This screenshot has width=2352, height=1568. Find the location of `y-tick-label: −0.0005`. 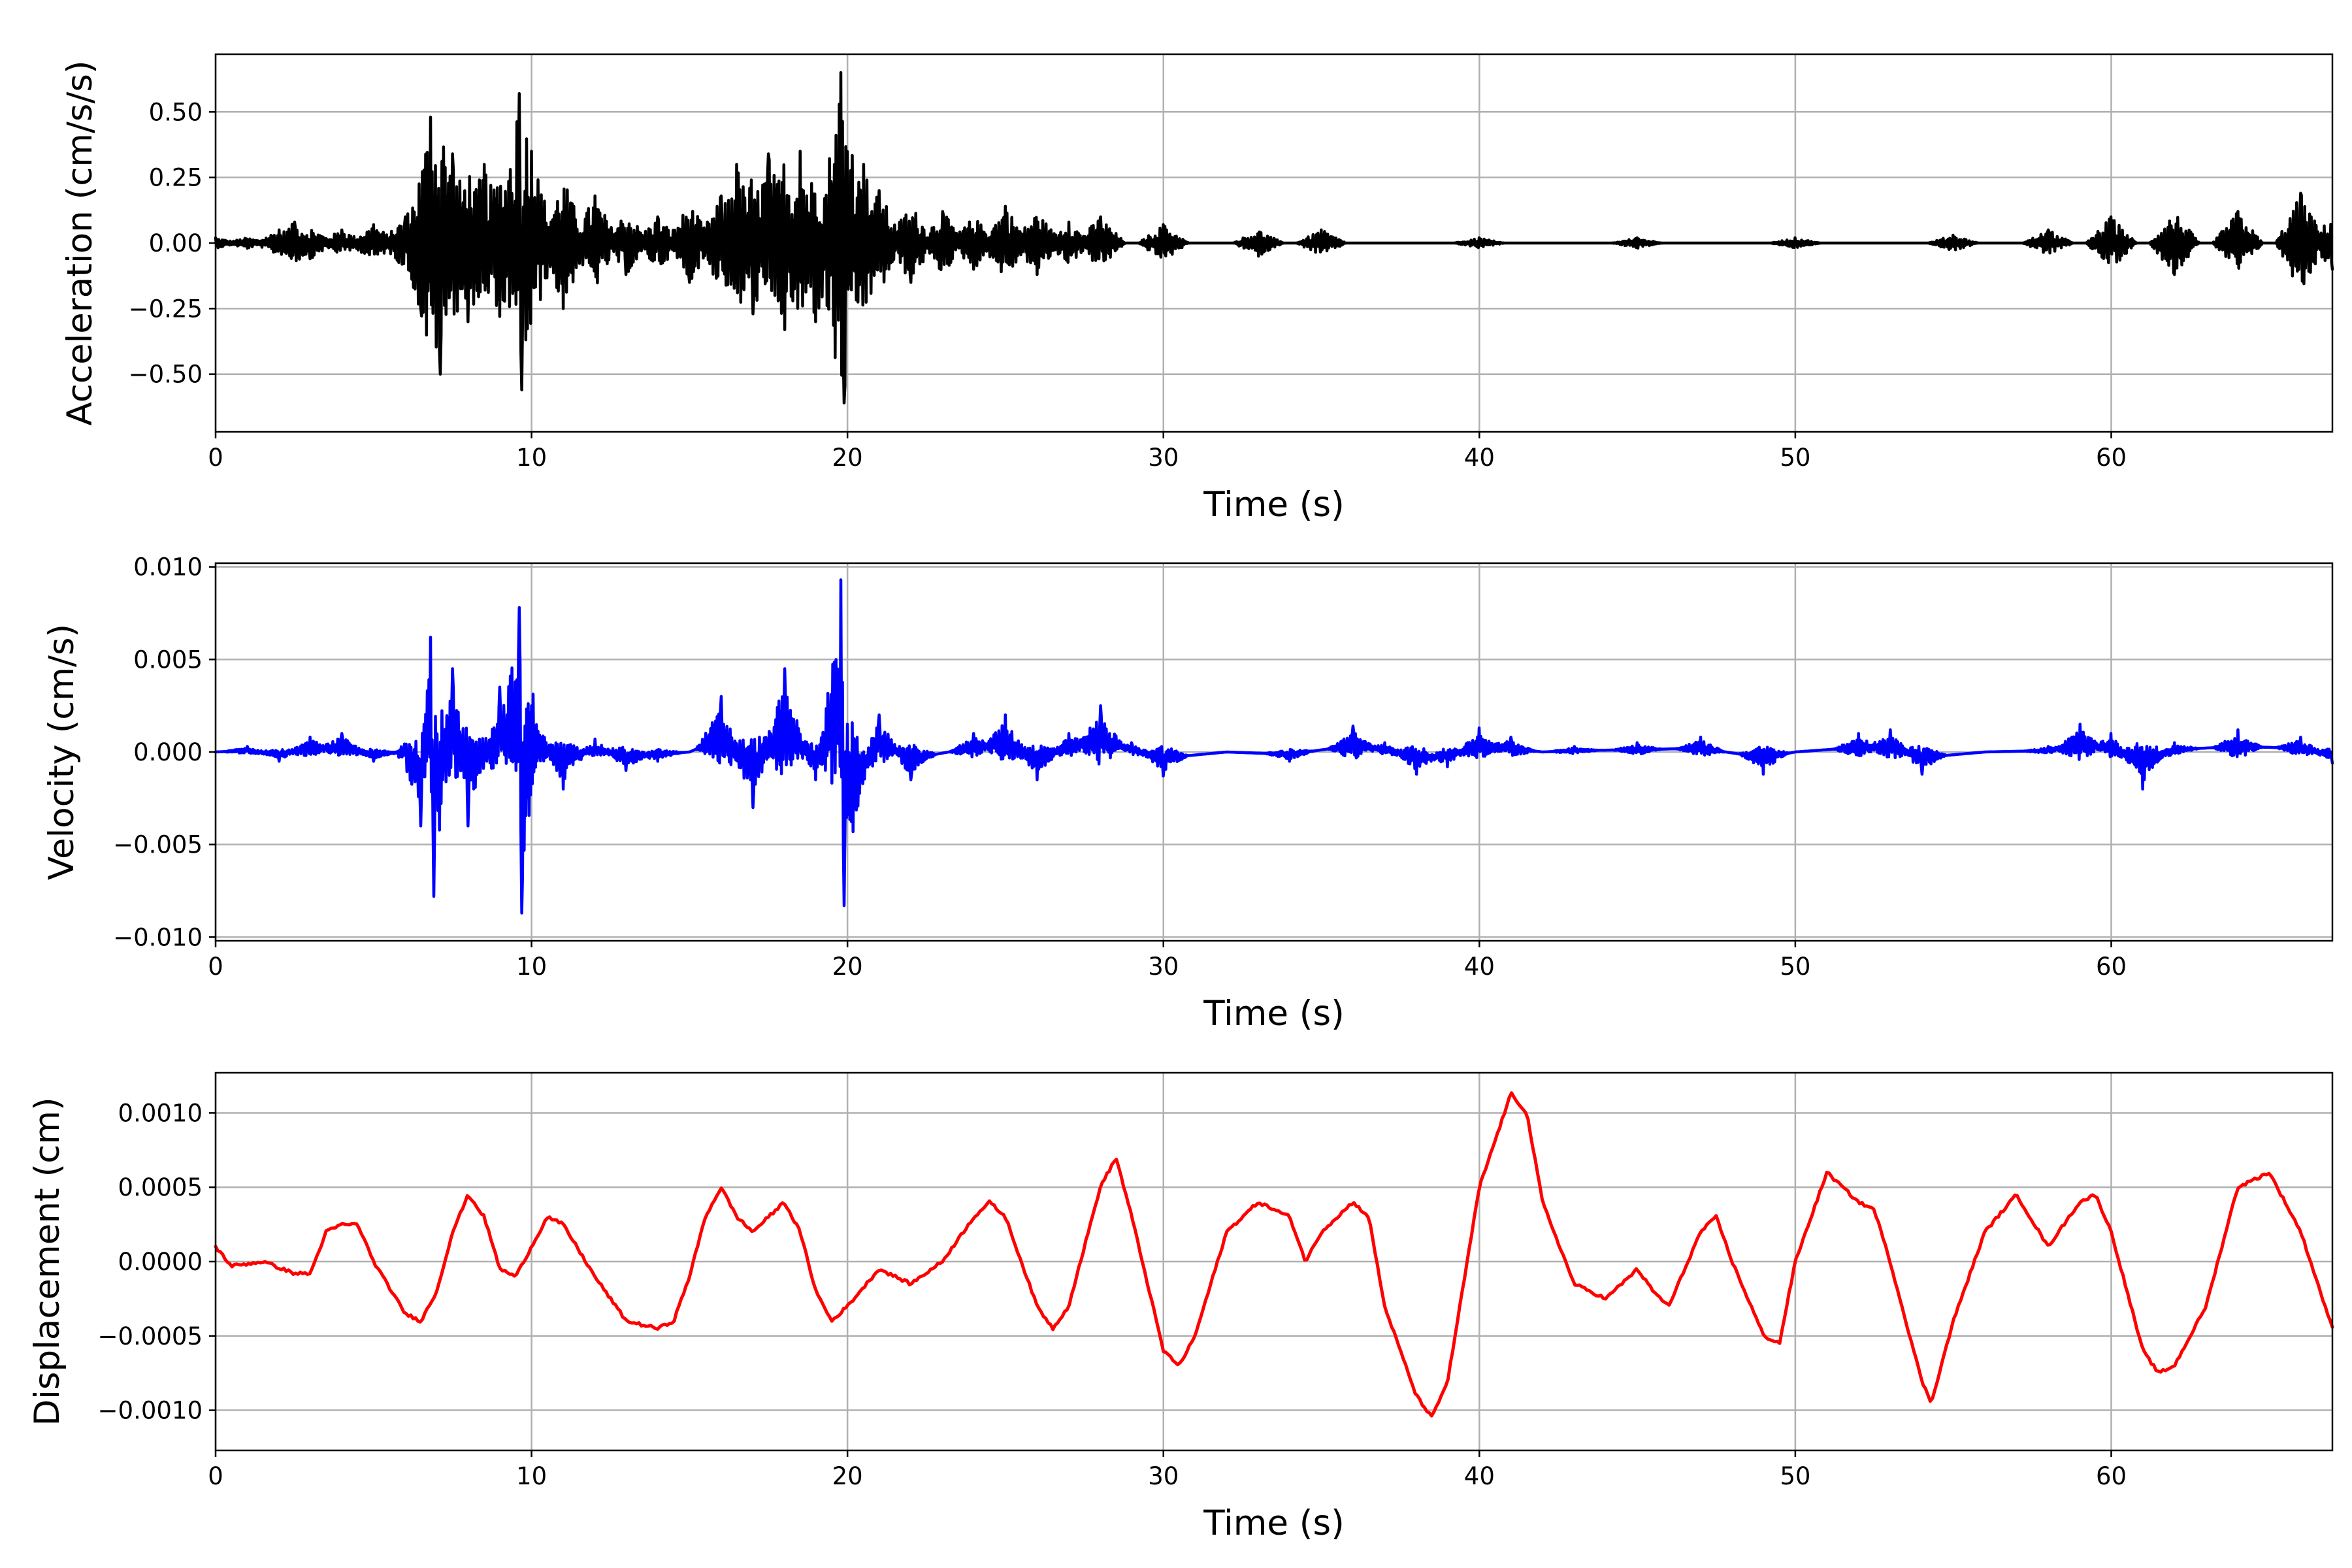

y-tick-label: −0.0005 is located at coordinates (150, 1336).